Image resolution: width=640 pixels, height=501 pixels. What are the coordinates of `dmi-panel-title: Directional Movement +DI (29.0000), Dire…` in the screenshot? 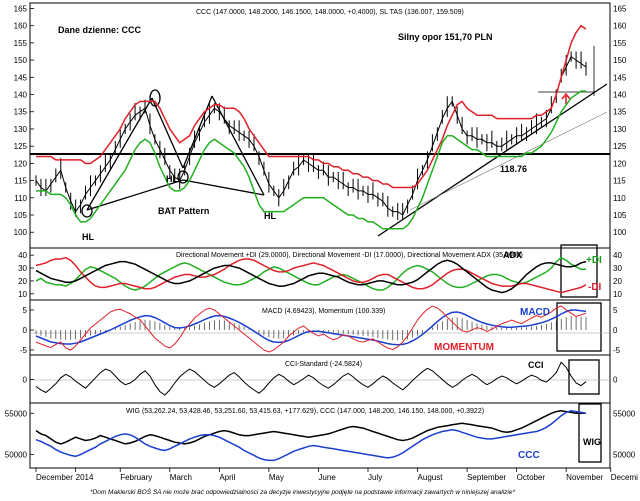 It's located at (349, 255).